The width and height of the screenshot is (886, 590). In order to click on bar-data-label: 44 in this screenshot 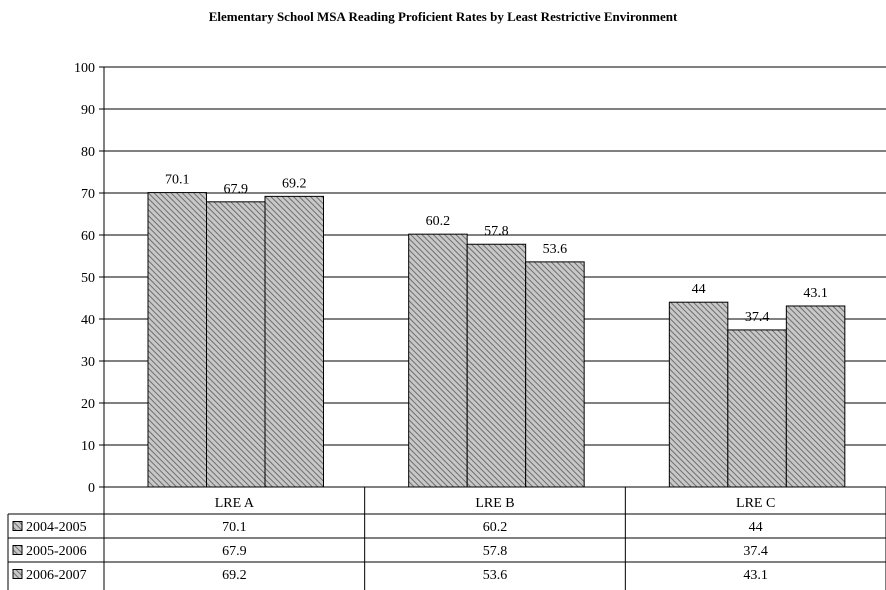, I will do `click(699, 289)`.